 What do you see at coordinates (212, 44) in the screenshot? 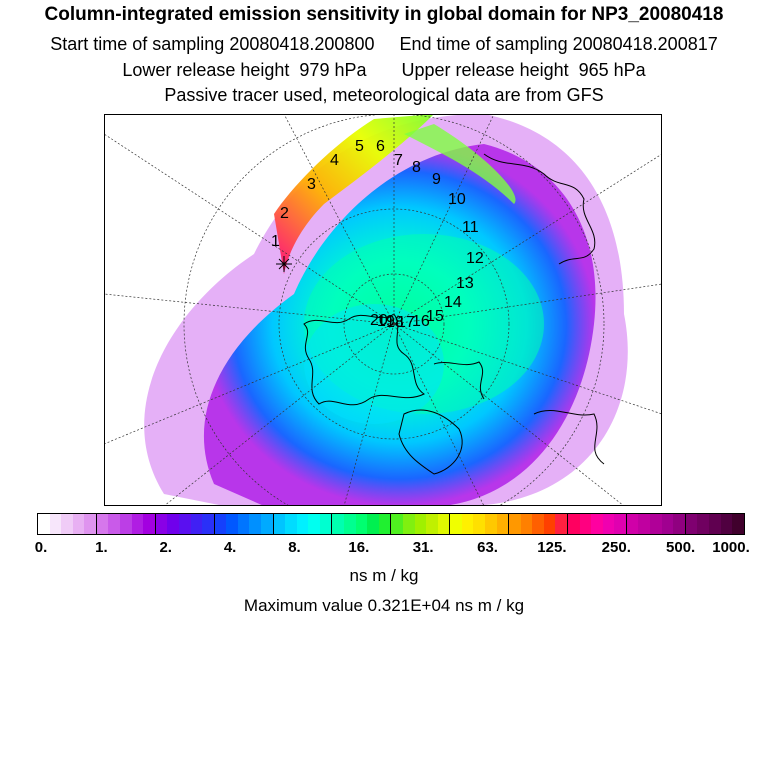
I see `start-time: Start time of sampling 20080418.200800` at bounding box center [212, 44].